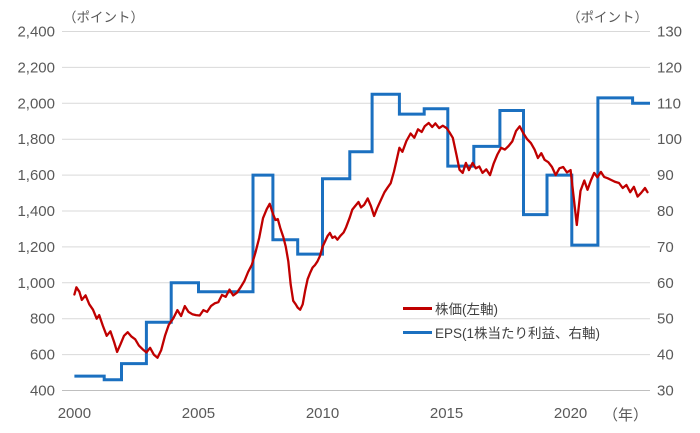 The width and height of the screenshot is (700, 433). What do you see at coordinates (417, 332) in the screenshot?
I see `eps-line-swatch` at bounding box center [417, 332].